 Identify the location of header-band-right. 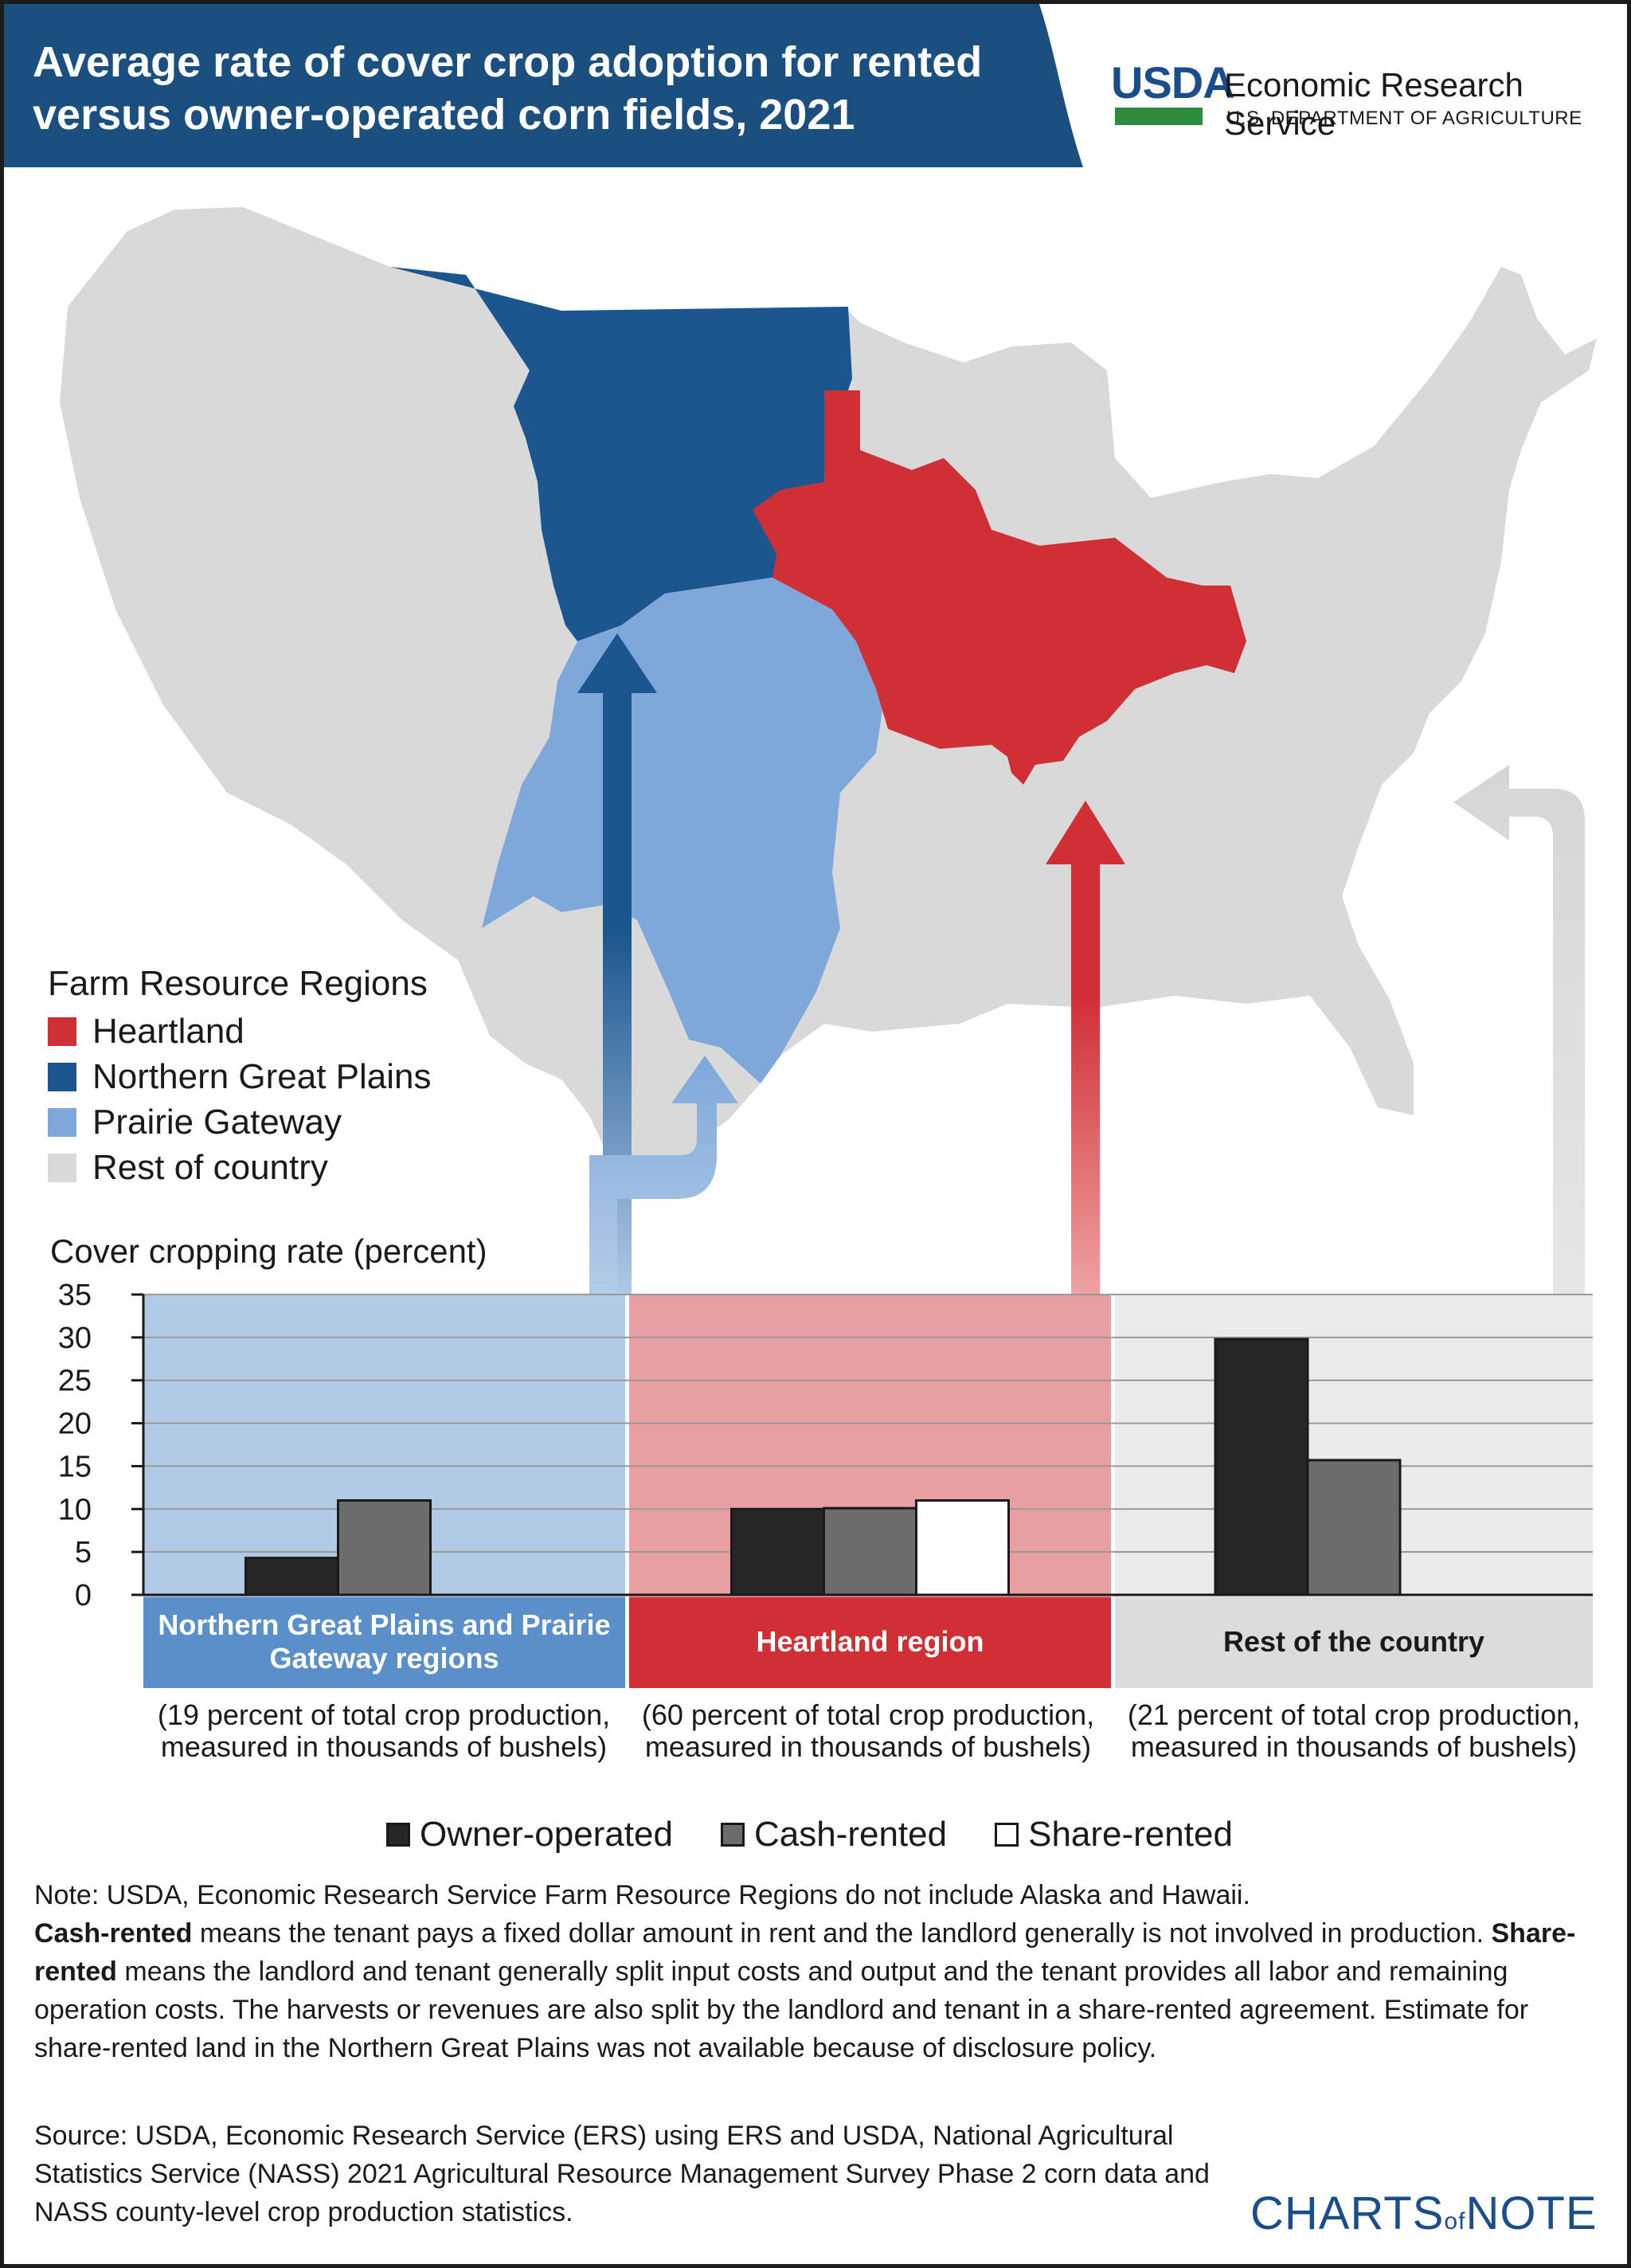
(1333, 86).